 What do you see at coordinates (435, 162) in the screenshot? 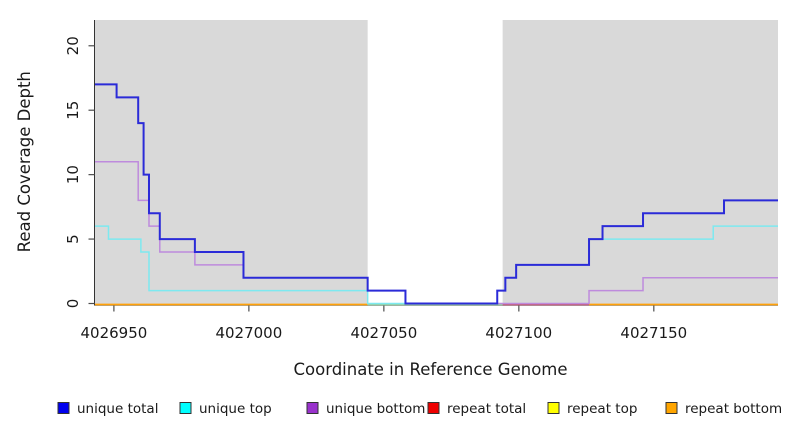
I see `uncovered-region-band` at bounding box center [435, 162].